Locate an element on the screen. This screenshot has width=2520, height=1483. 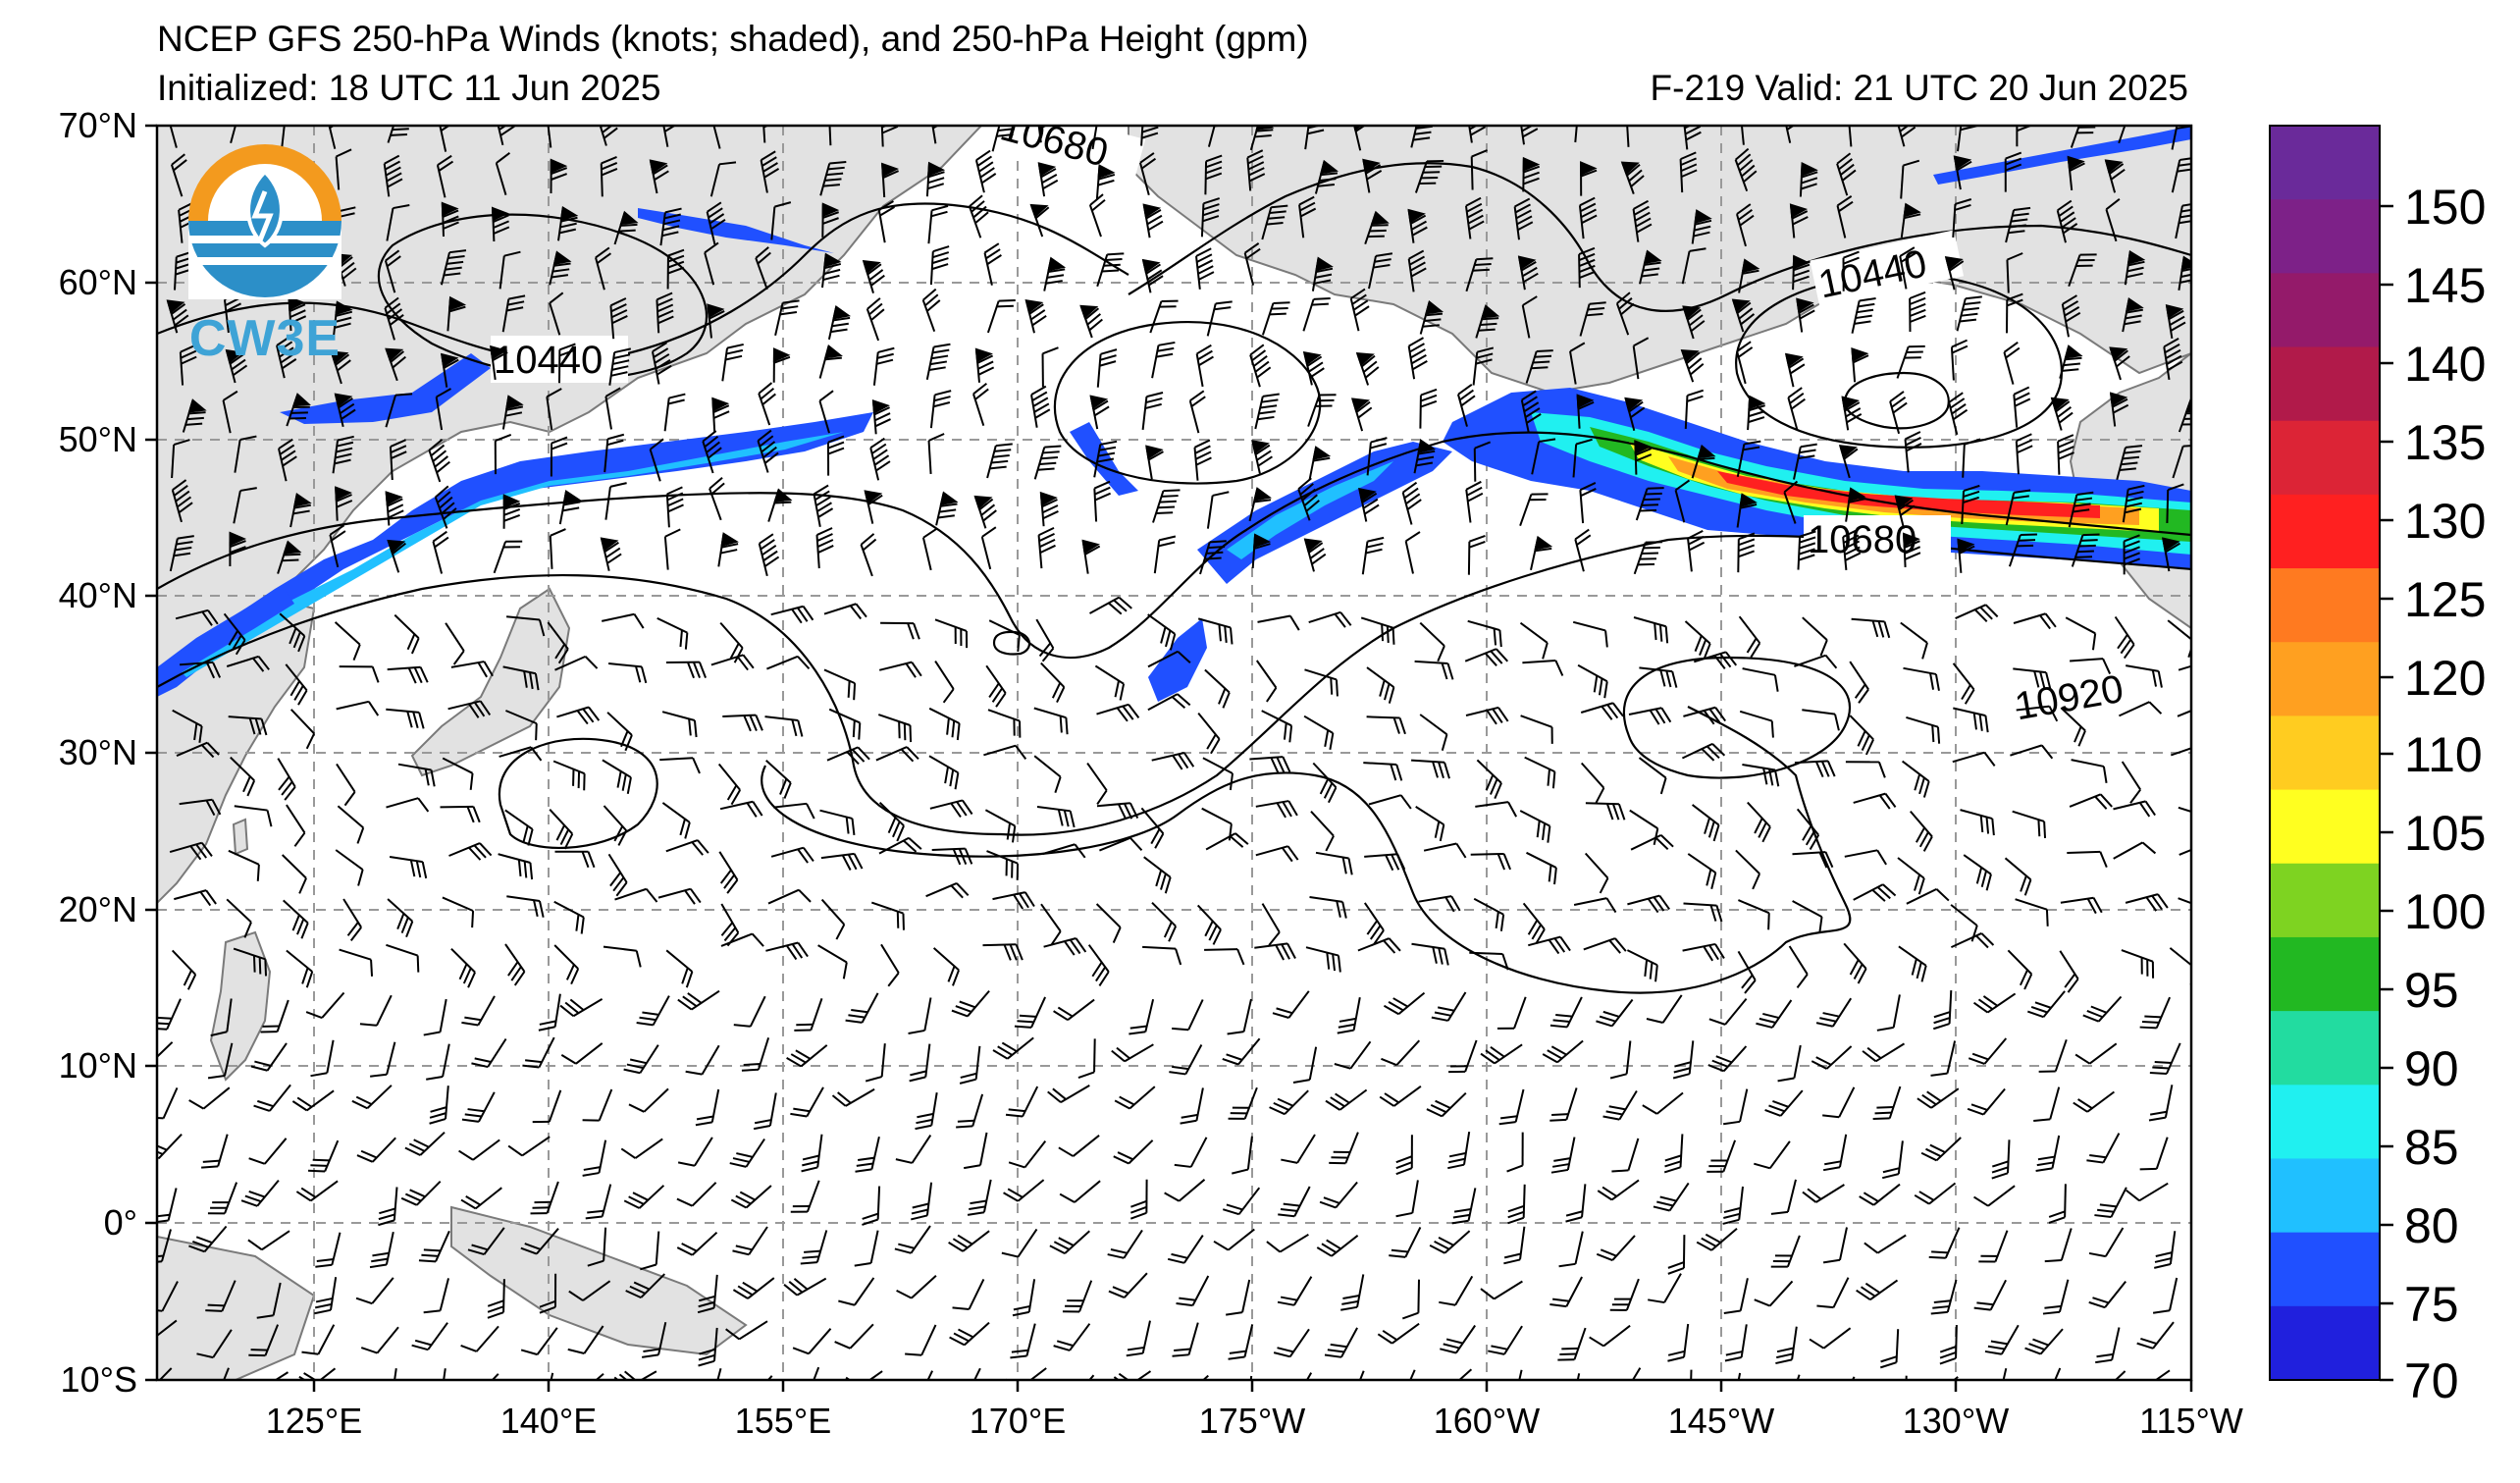
contour-gulf-inner is located at coordinates (1896, 401).